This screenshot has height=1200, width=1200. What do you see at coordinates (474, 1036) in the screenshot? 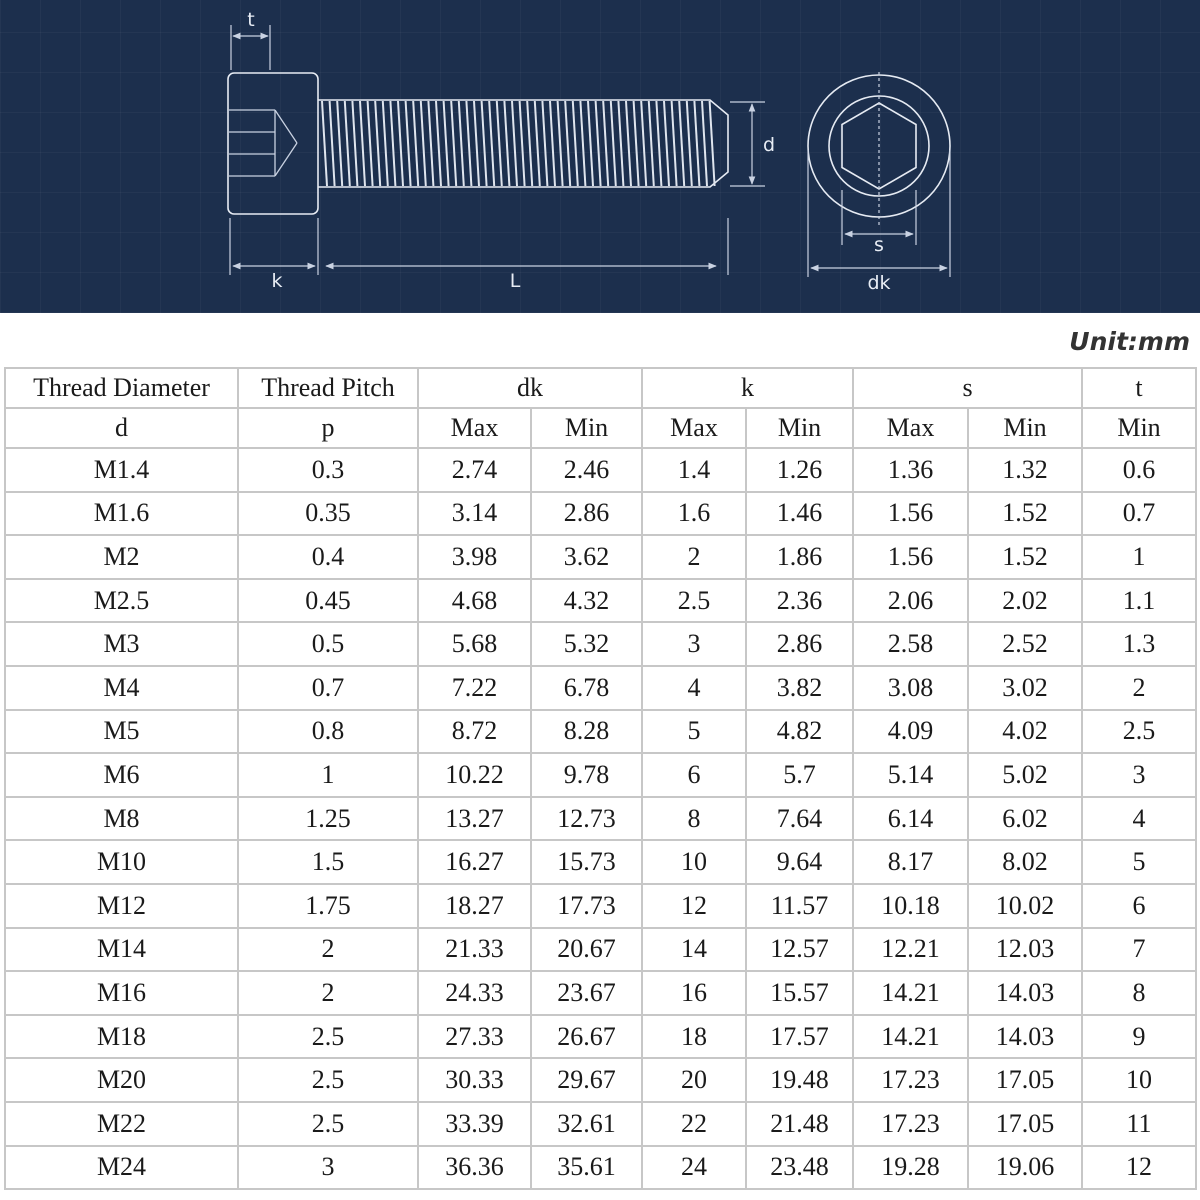
I see `cell-dk-max: 27.33` at bounding box center [474, 1036].